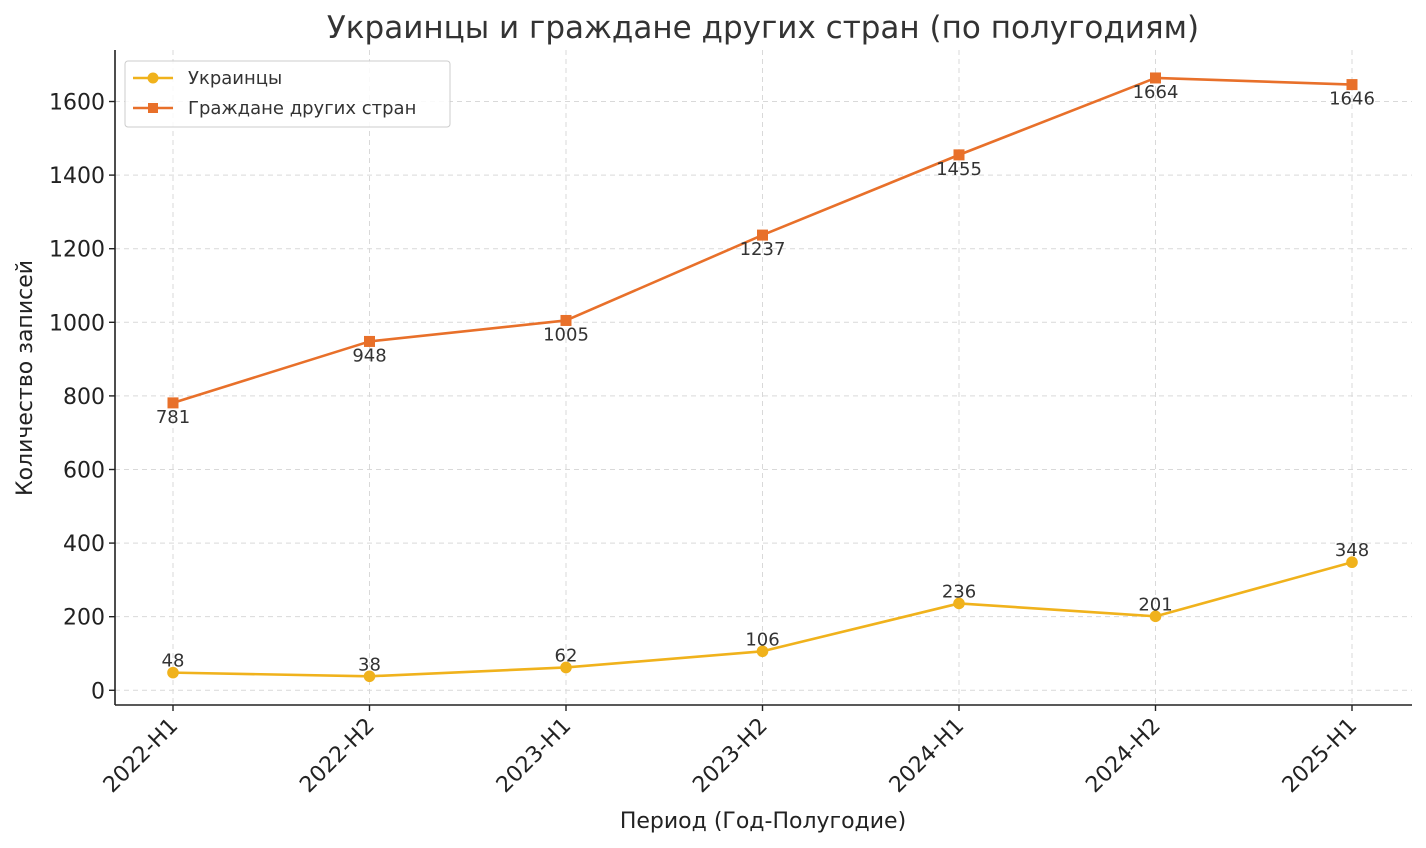 The width and height of the screenshot is (1426, 848). I want to click on y-tick-label: 1400, so click(77, 176).